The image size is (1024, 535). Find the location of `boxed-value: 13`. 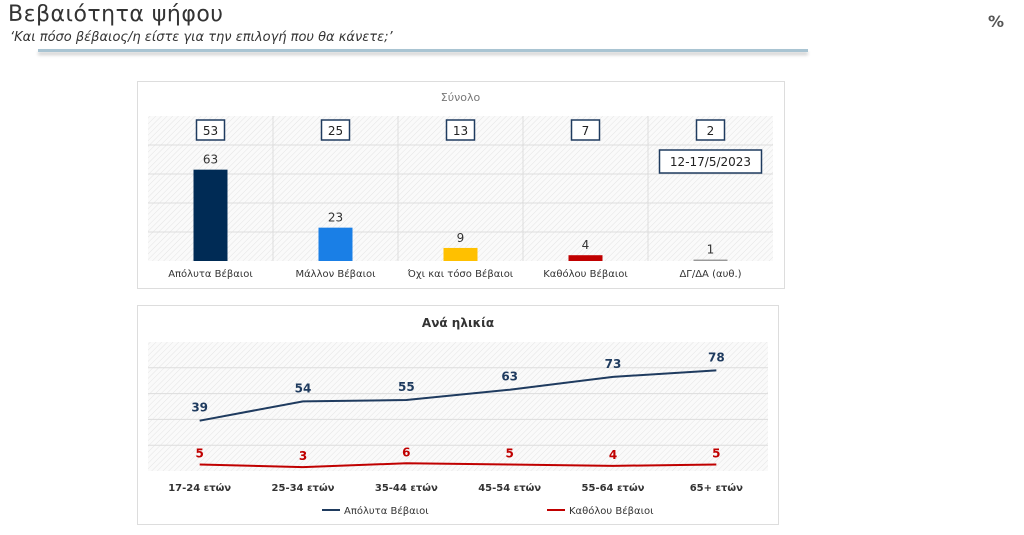

boxed-value: 13 is located at coordinates (460, 131).